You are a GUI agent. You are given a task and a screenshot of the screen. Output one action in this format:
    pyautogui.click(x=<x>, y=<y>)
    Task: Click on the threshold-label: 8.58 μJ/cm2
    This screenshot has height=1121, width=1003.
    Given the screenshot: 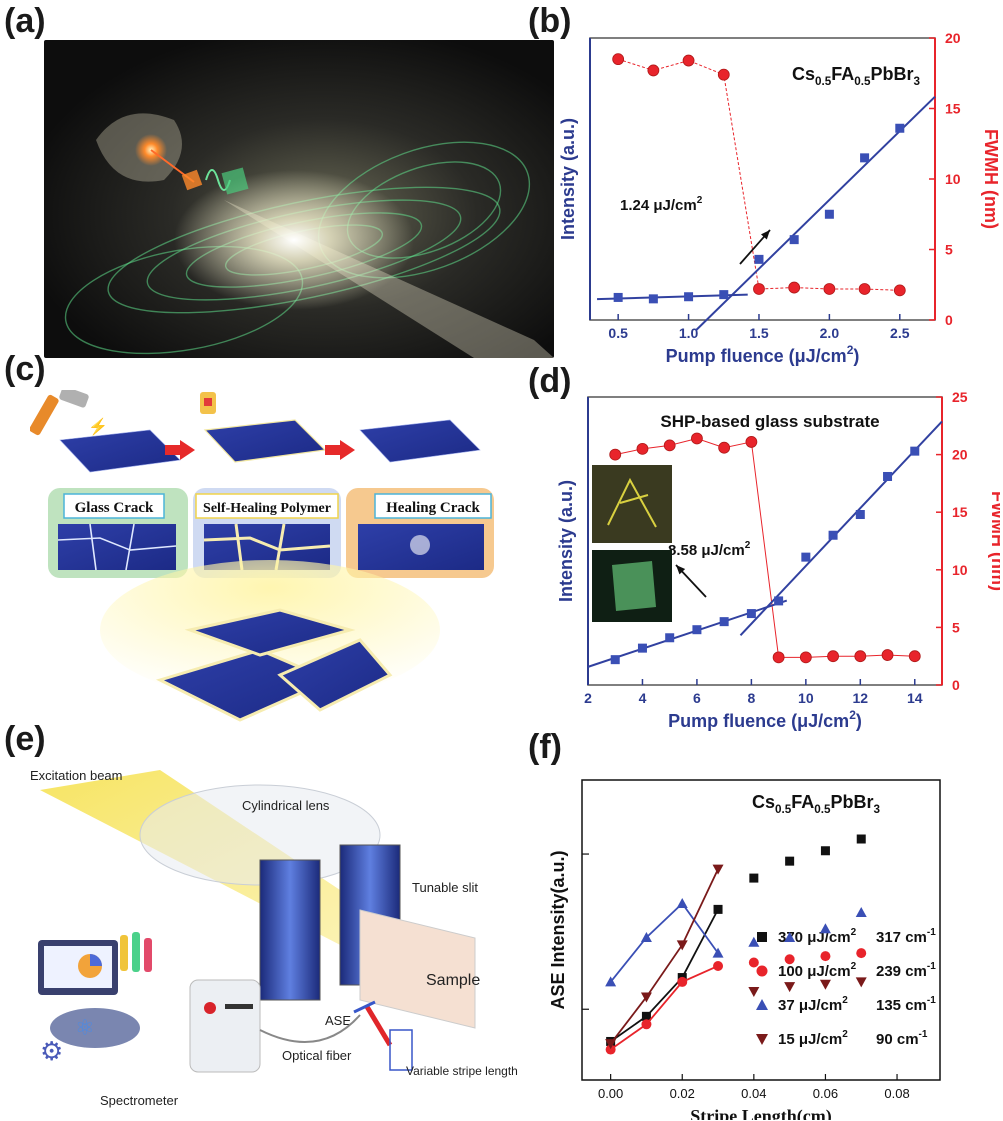 What is the action you would take?
    pyautogui.click(x=709, y=549)
    